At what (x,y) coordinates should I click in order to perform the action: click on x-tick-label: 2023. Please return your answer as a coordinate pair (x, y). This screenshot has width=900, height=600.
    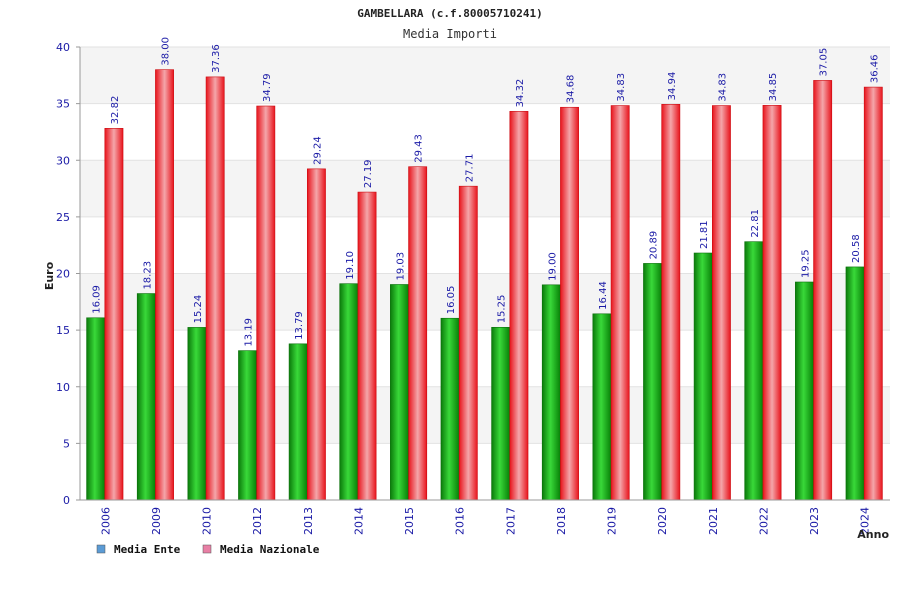
    Looking at the image, I should click on (814, 521).